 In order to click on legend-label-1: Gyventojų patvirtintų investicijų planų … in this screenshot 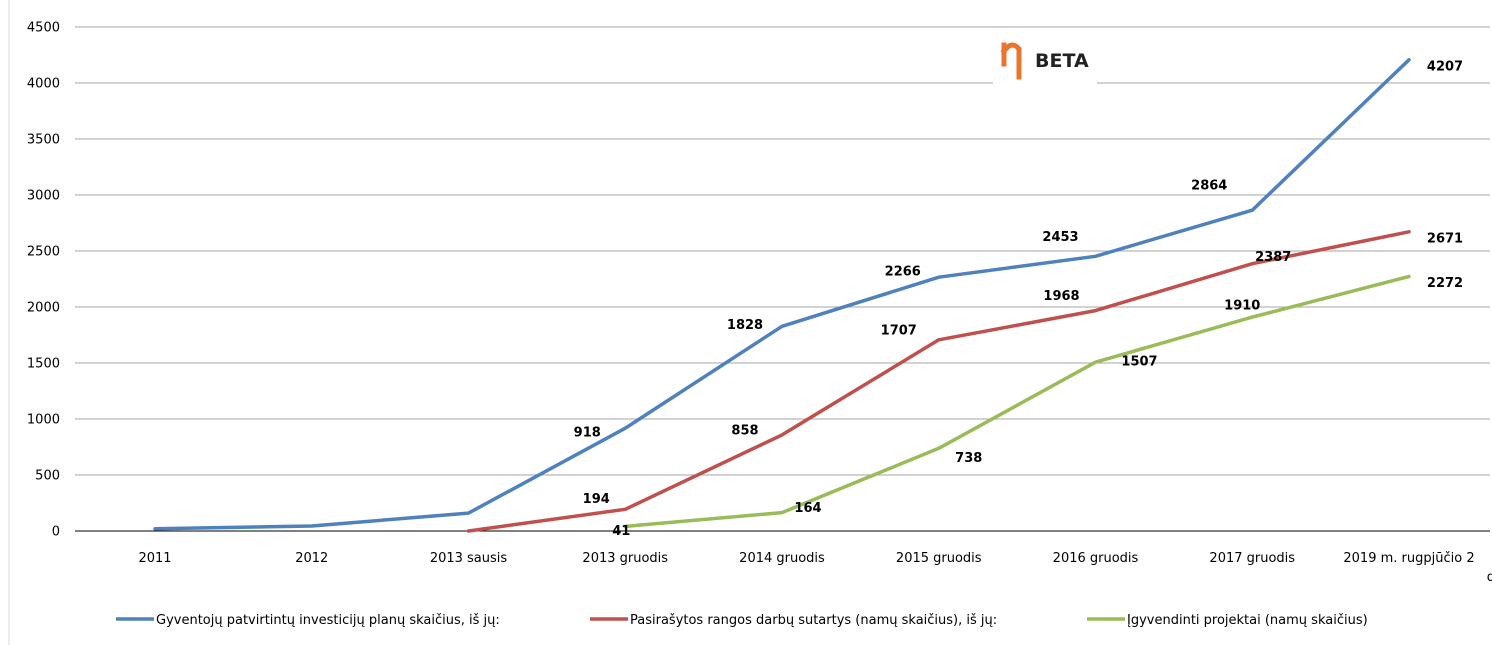, I will do `click(328, 620)`.